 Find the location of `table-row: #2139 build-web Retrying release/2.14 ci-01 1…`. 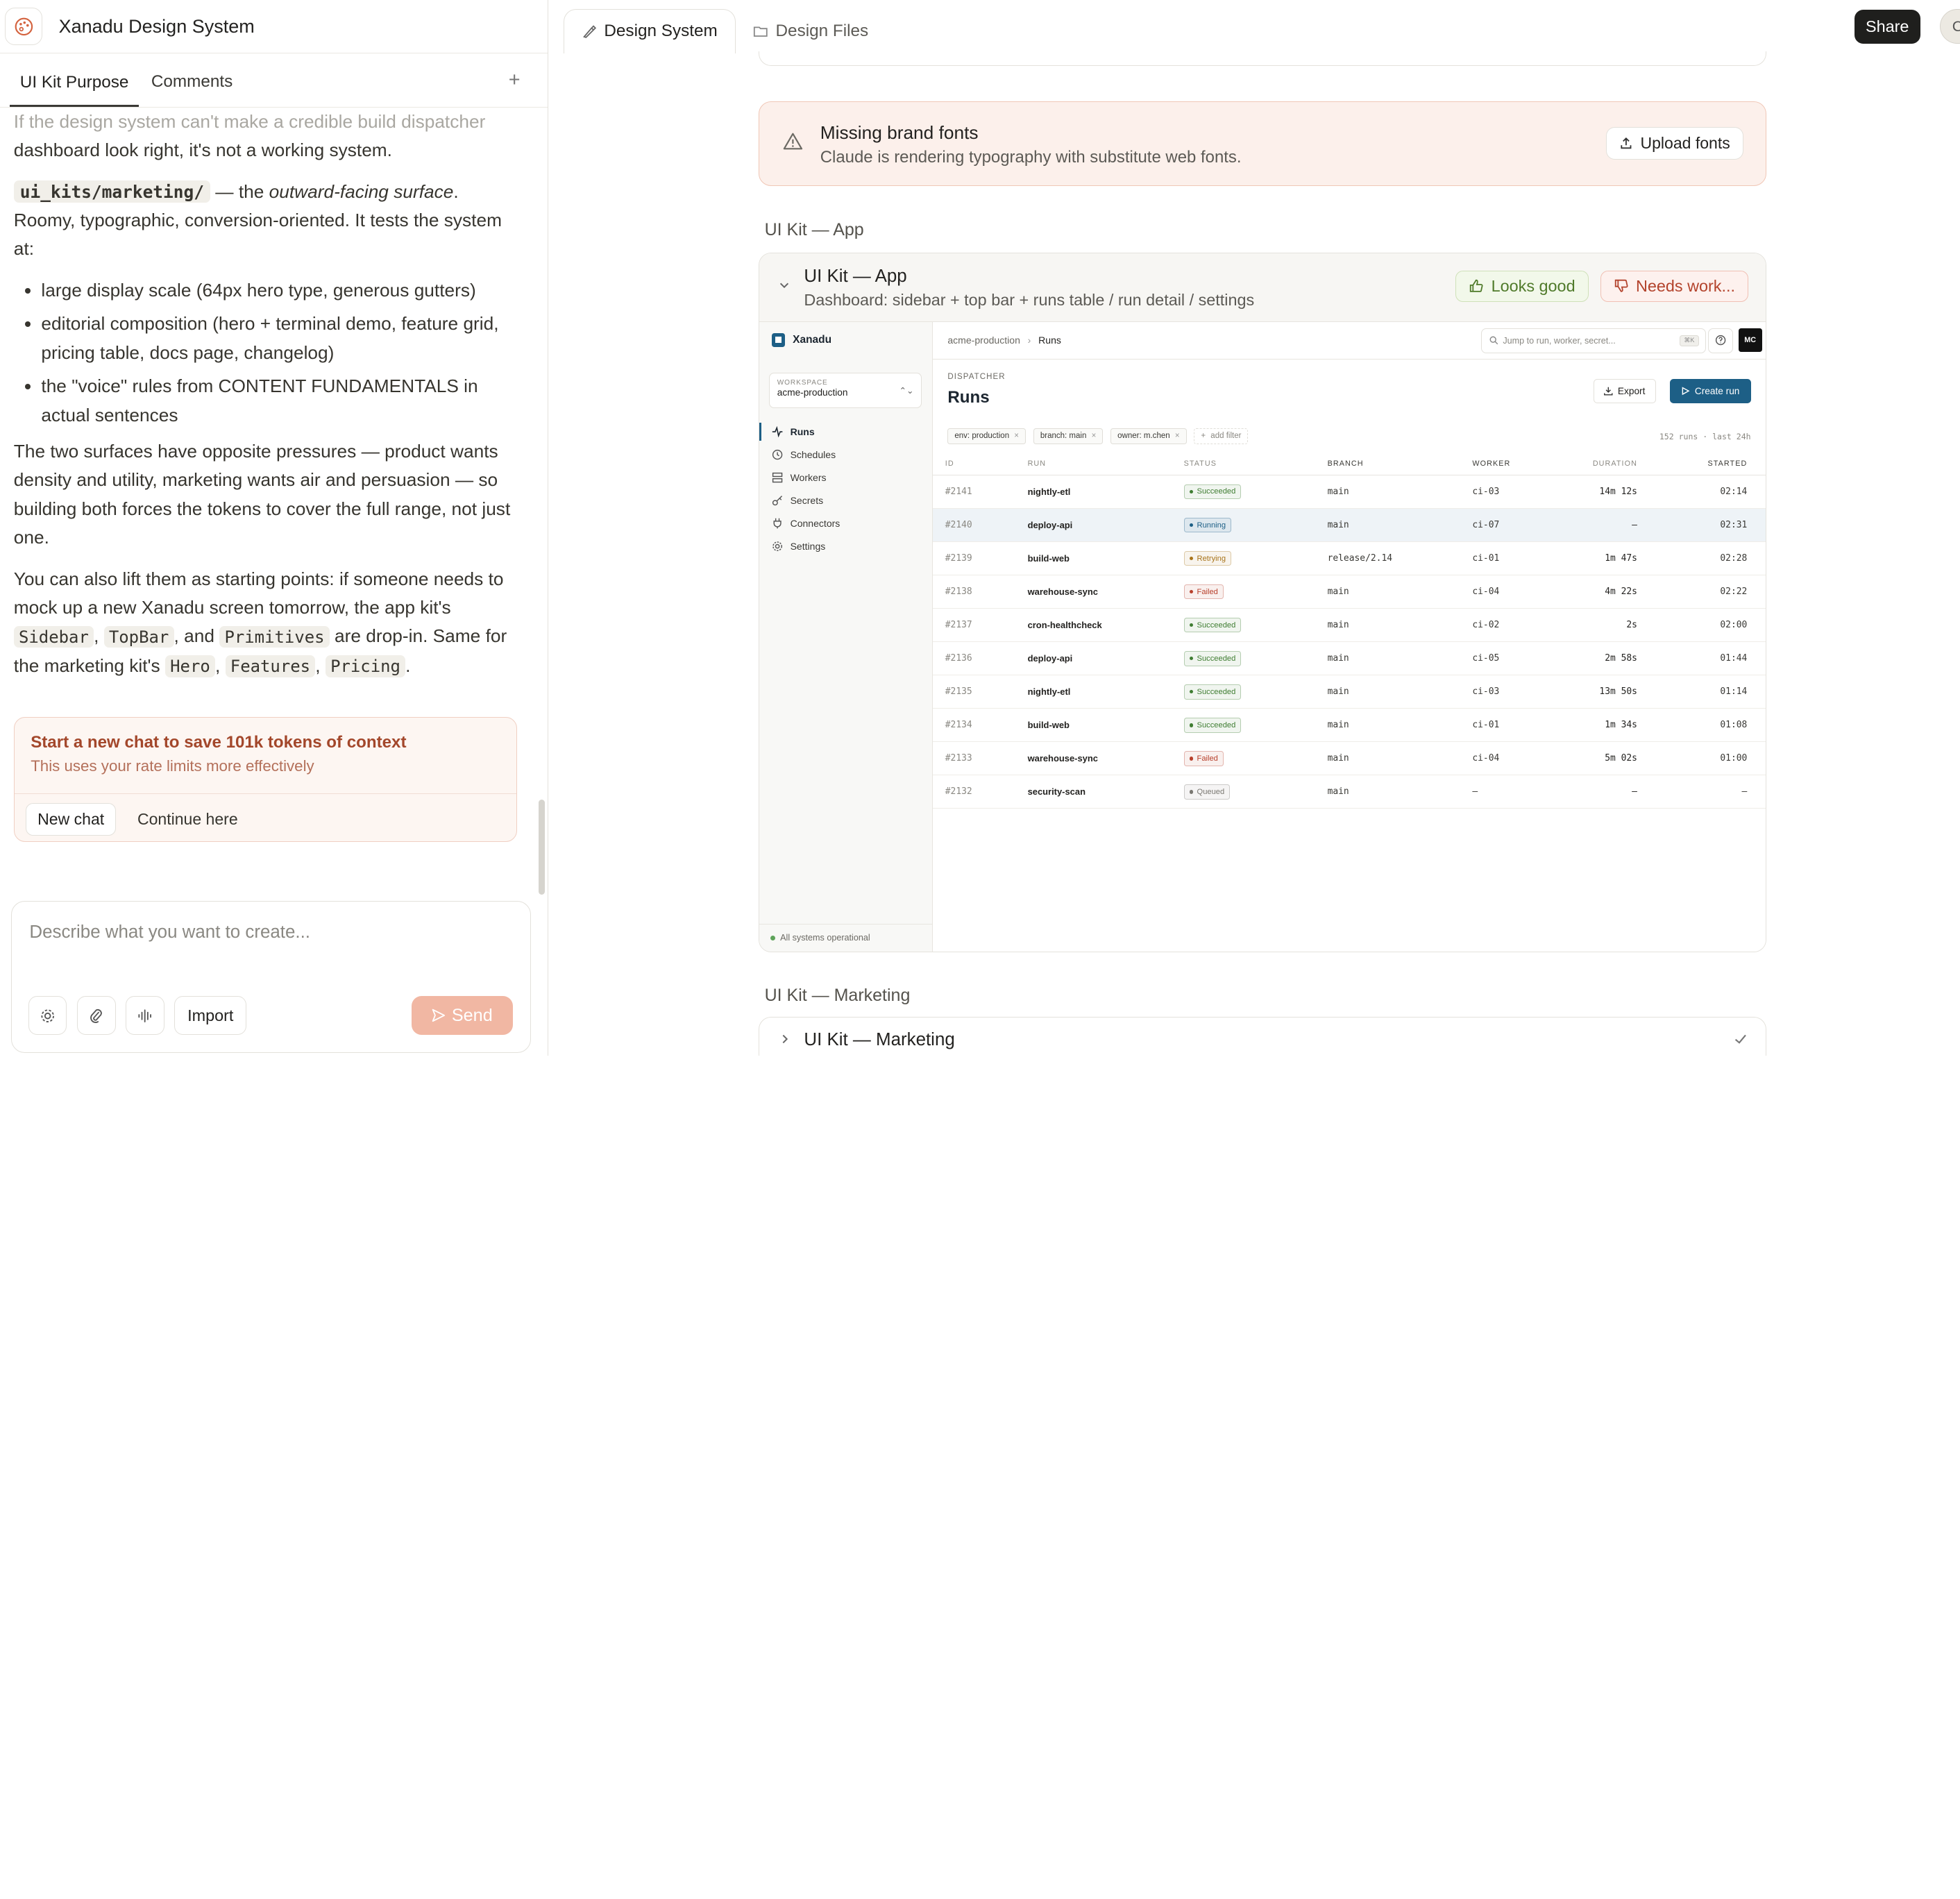

table-row: #2139 build-web Retrying release/2.14 ci-01 1… is located at coordinates (1349, 559).